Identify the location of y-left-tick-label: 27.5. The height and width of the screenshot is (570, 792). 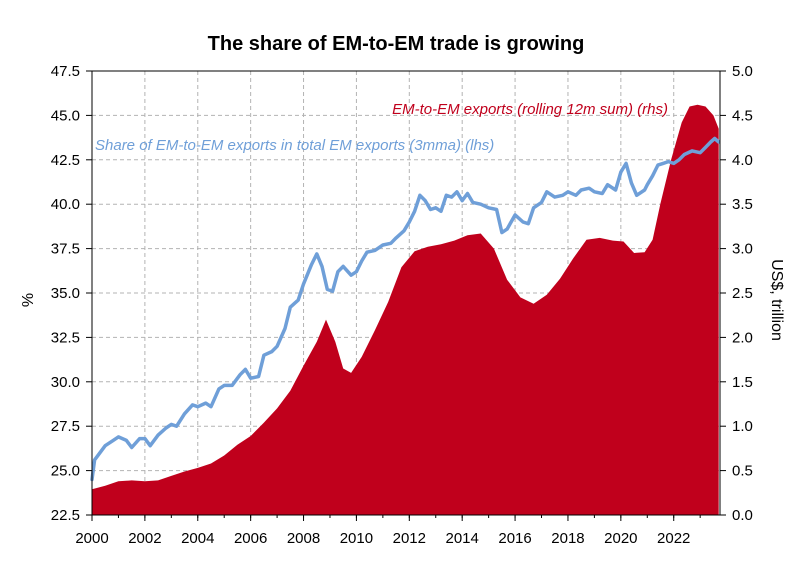
(65, 426).